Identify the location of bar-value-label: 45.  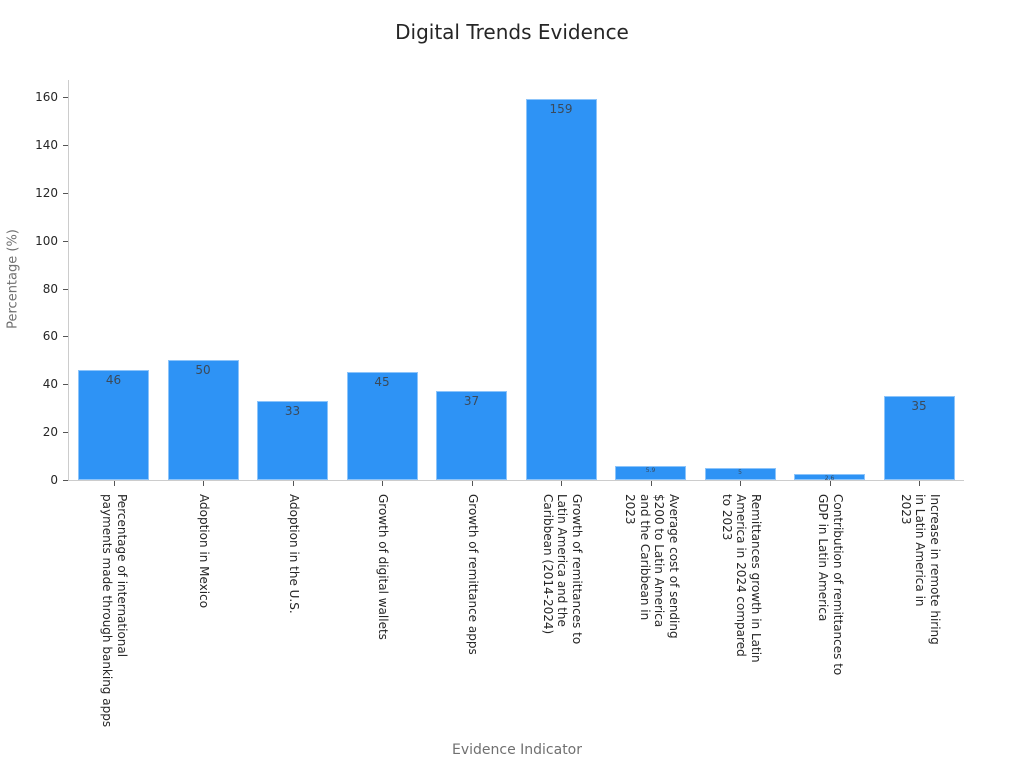
(382, 382).